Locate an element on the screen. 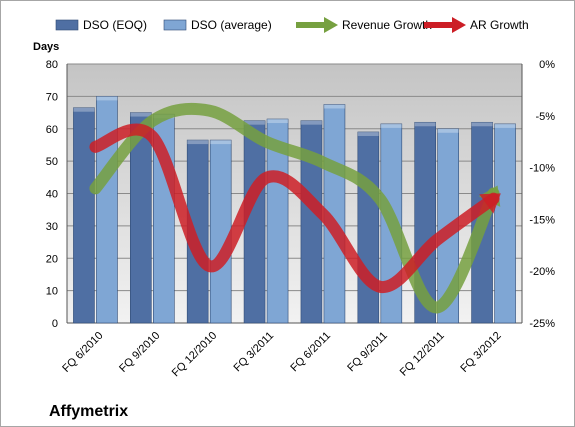 The width and height of the screenshot is (575, 427). y2-tick-label: -5% is located at coordinates (545, 117).